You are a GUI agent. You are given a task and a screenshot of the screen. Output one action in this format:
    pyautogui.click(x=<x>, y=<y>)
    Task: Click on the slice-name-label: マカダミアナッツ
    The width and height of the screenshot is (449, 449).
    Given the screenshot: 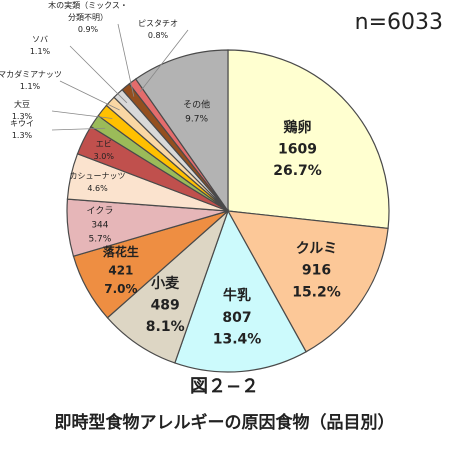 What is the action you would take?
    pyautogui.click(x=31, y=74)
    